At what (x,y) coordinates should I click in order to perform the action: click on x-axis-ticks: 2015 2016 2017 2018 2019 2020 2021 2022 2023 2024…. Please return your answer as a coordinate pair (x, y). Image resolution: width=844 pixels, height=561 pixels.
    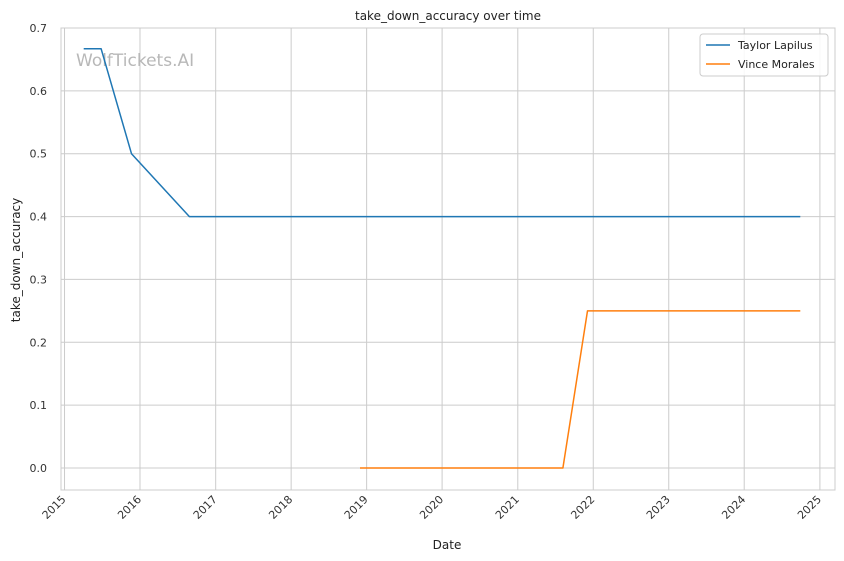
    Looking at the image, I should click on (432, 507).